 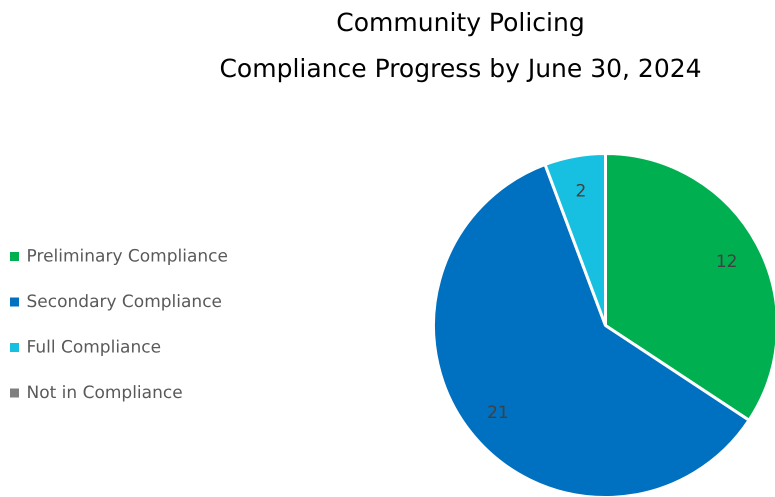 I want to click on legend-label: Full Compliance, so click(x=94, y=348).